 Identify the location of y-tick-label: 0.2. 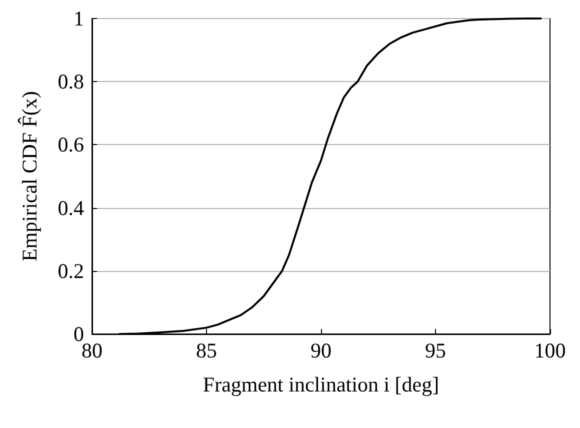
(71, 270).